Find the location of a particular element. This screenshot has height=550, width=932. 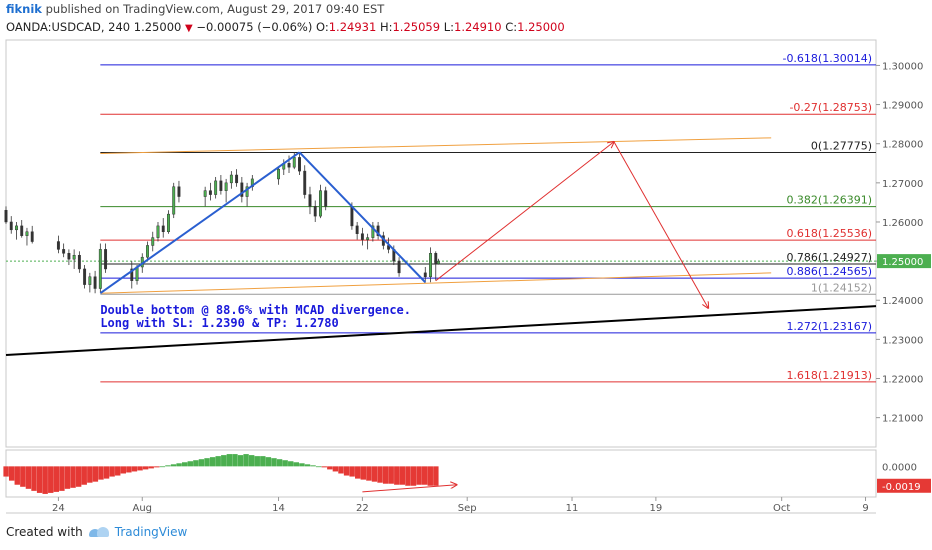

price-tick-label: 1.23000 is located at coordinates (902, 340).